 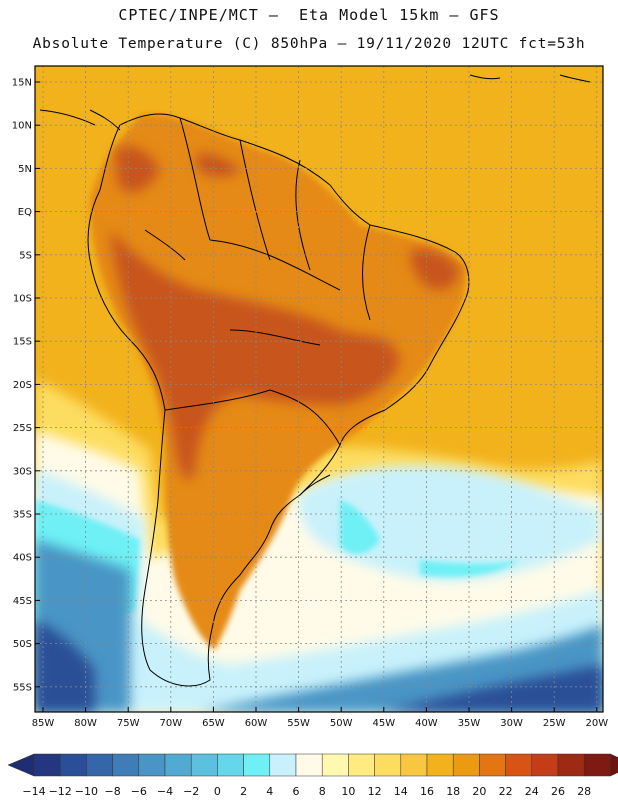 I want to click on colorbar-label: 20, so click(x=479, y=791).